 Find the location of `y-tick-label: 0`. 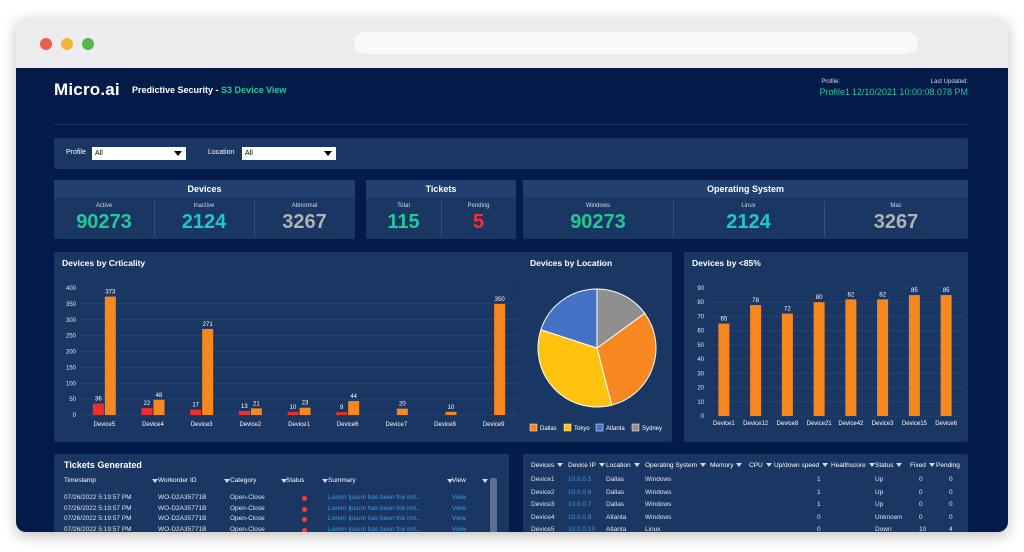

y-tick-label: 0 is located at coordinates (703, 417).